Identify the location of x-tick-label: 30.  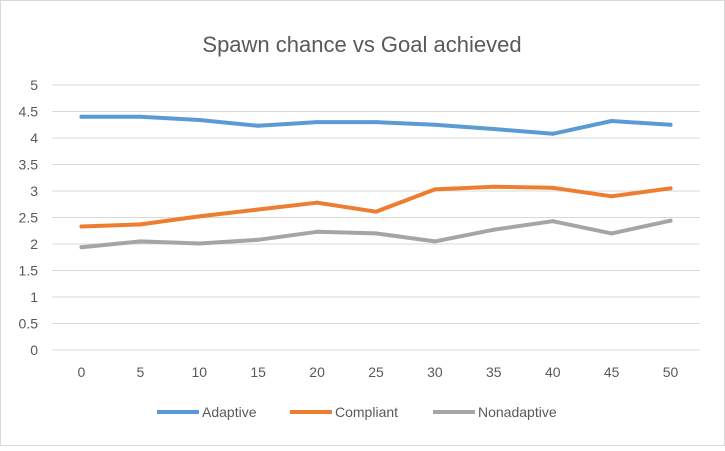
(435, 372).